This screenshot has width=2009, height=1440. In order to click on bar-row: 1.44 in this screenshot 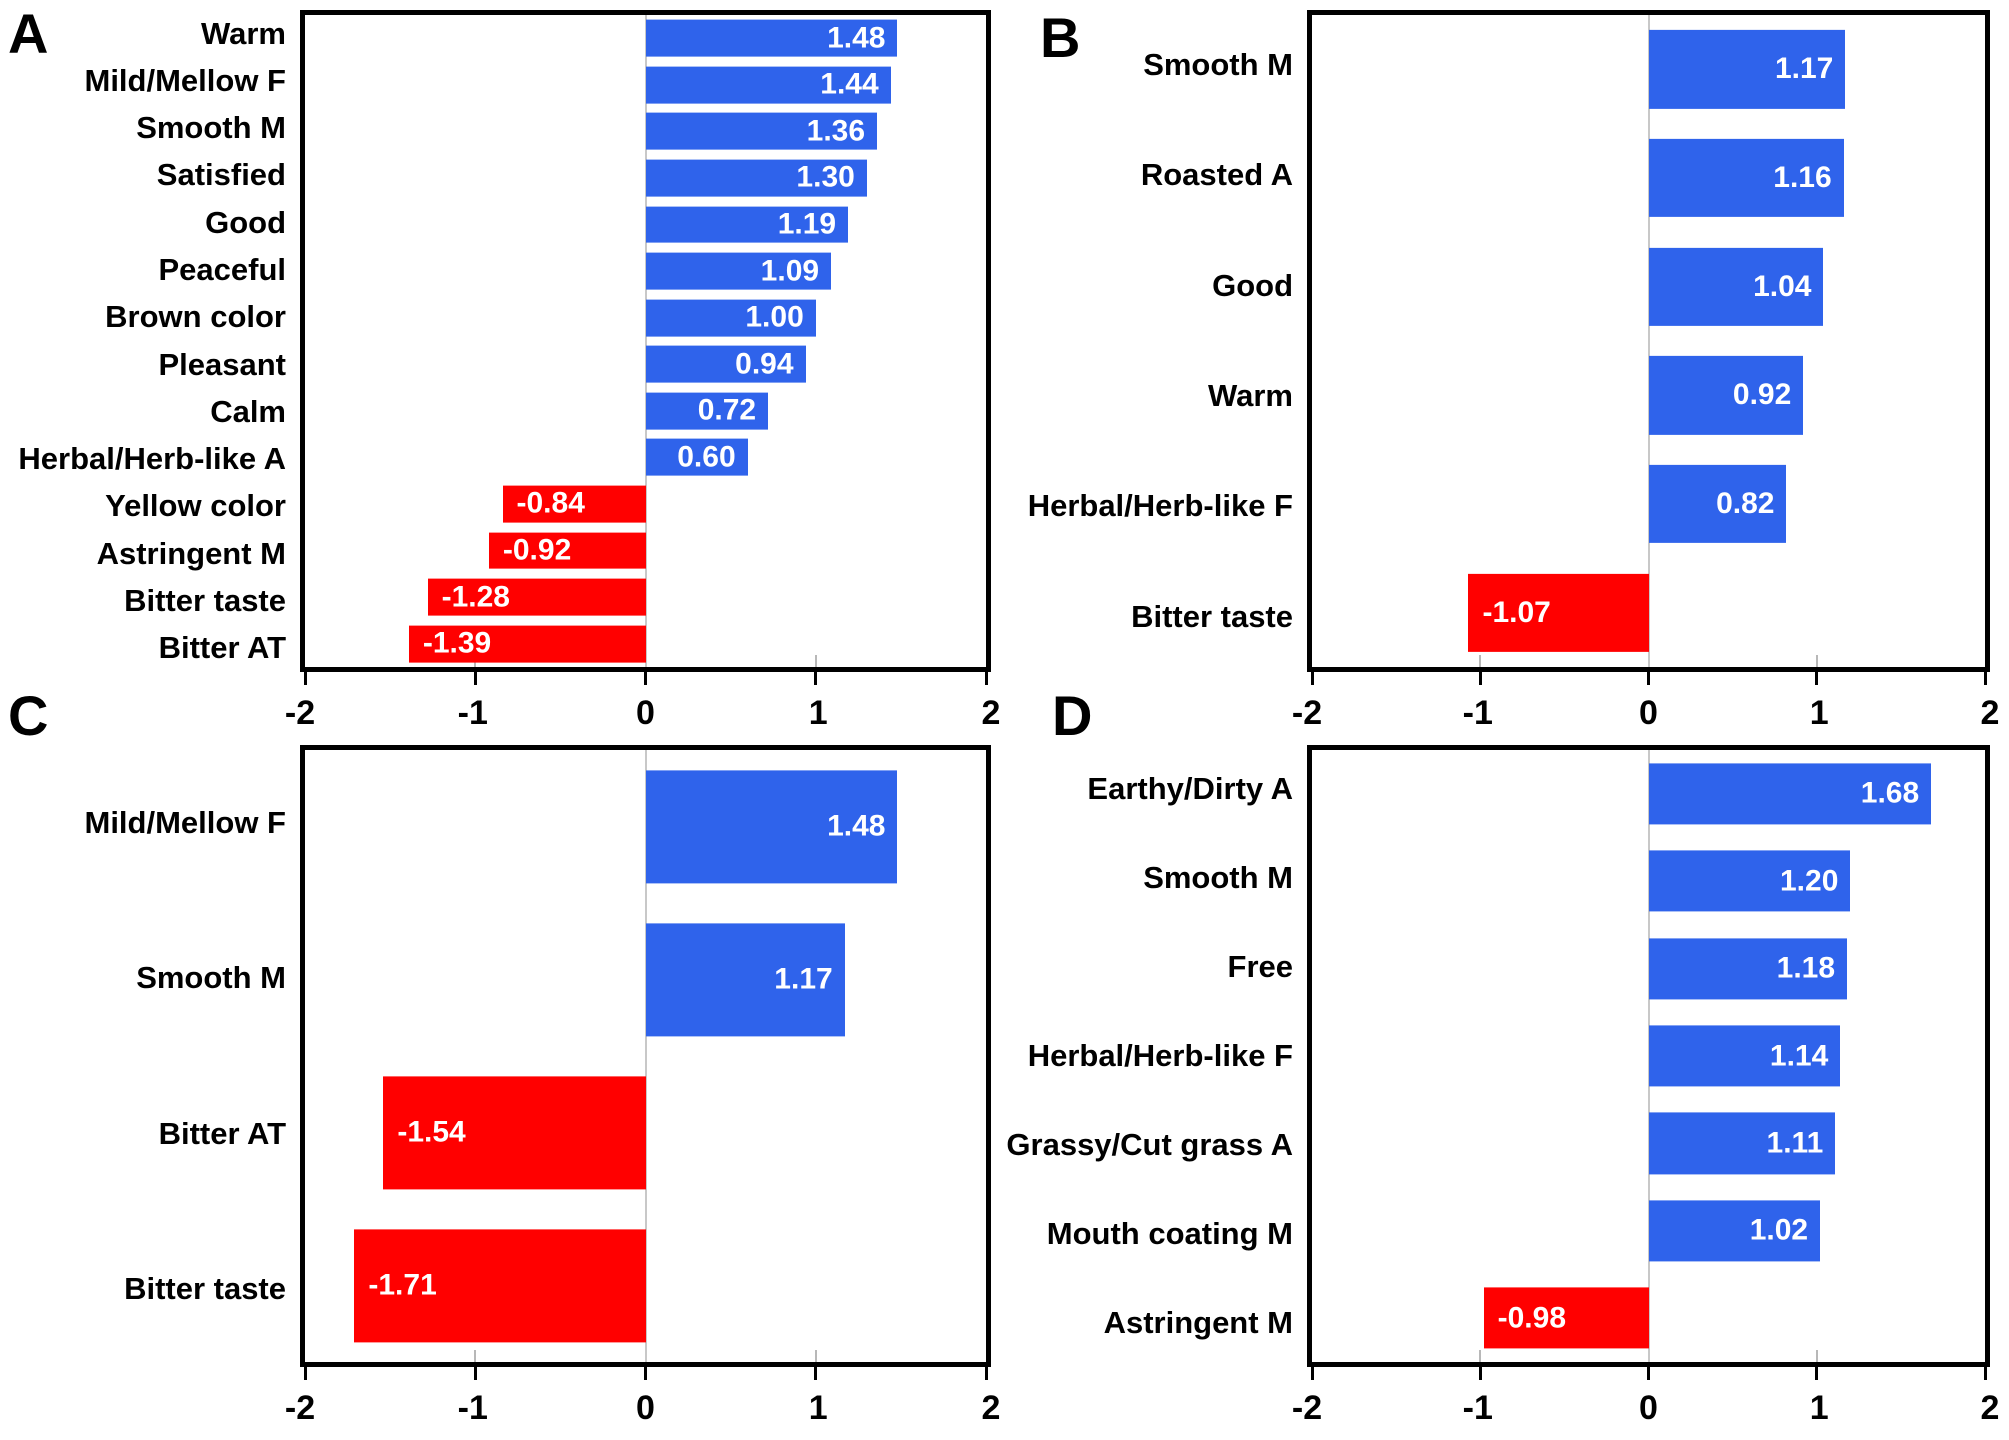, I will do `click(645, 85)`.